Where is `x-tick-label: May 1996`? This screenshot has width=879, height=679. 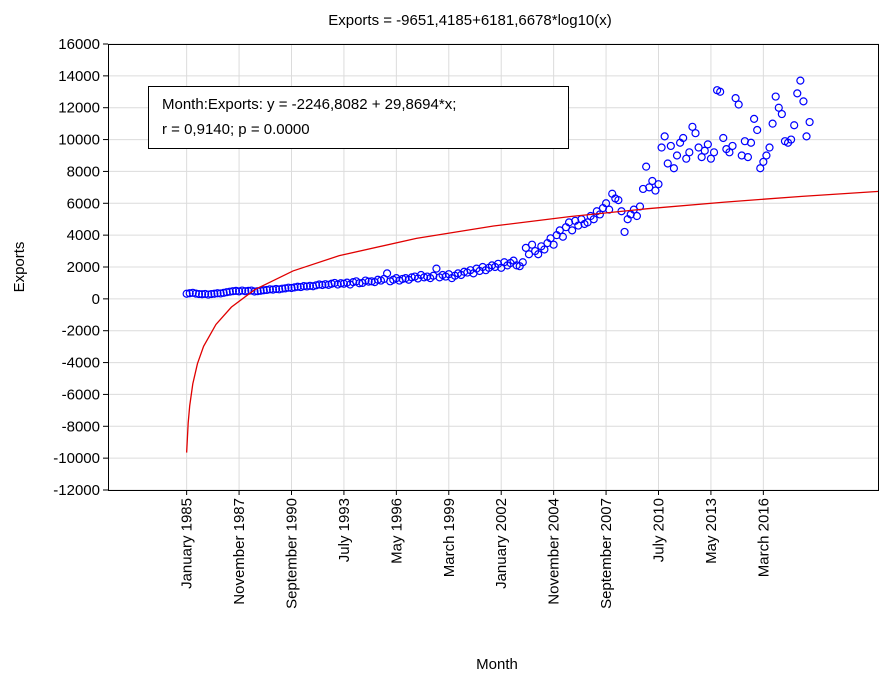
x-tick-label: May 1996 is located at coordinates (396, 531).